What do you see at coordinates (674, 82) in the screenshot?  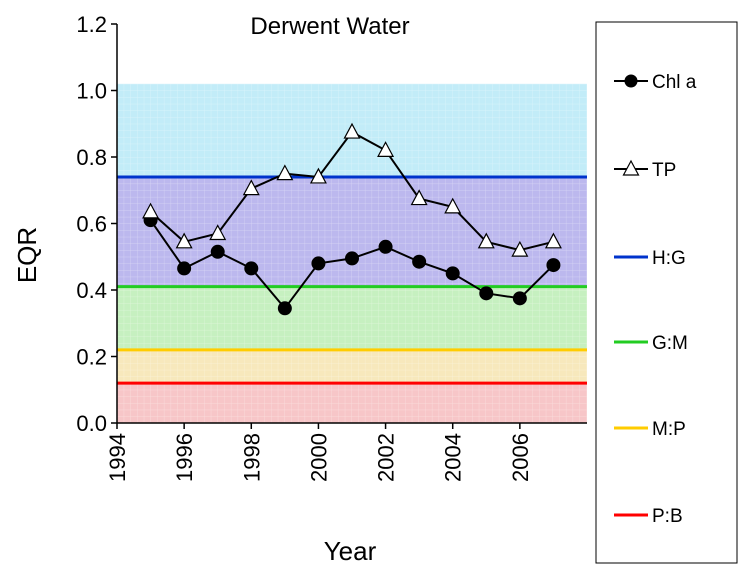 I see `legend-label: Chl a` at bounding box center [674, 82].